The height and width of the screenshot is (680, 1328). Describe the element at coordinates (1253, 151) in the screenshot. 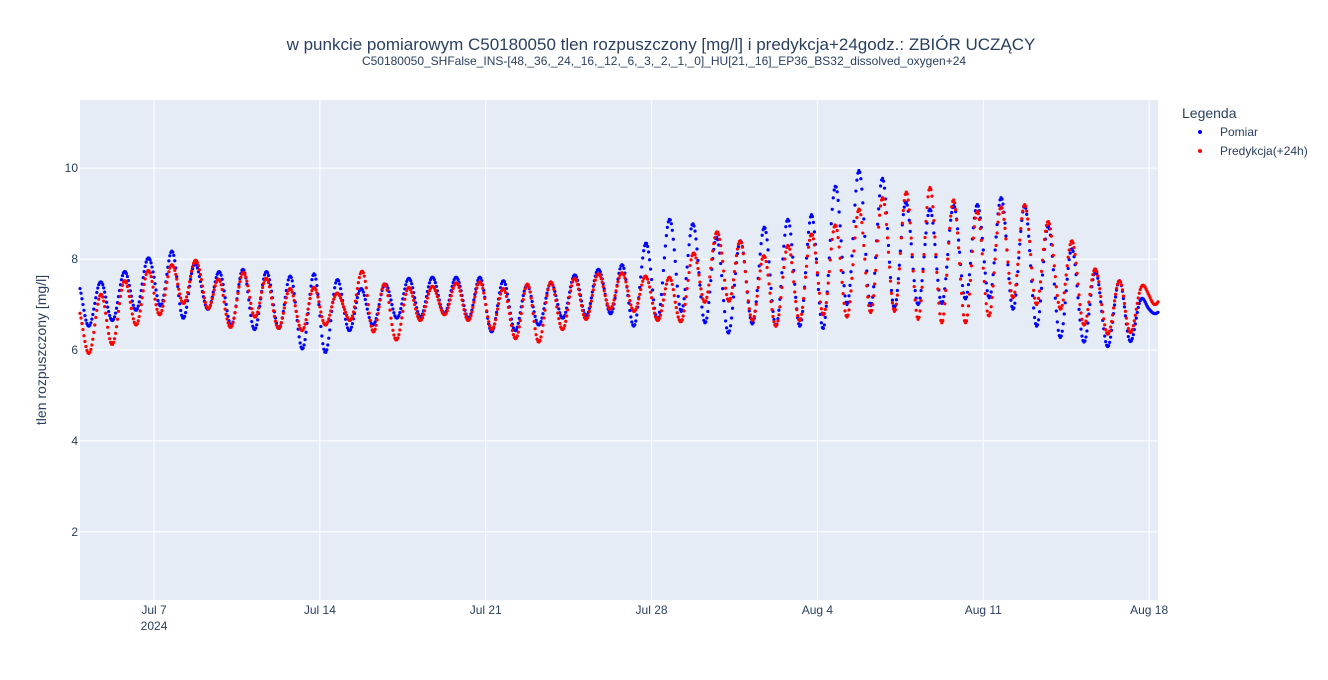

I see `legend-item-predykcja: Predykcja(+24h)` at that location.